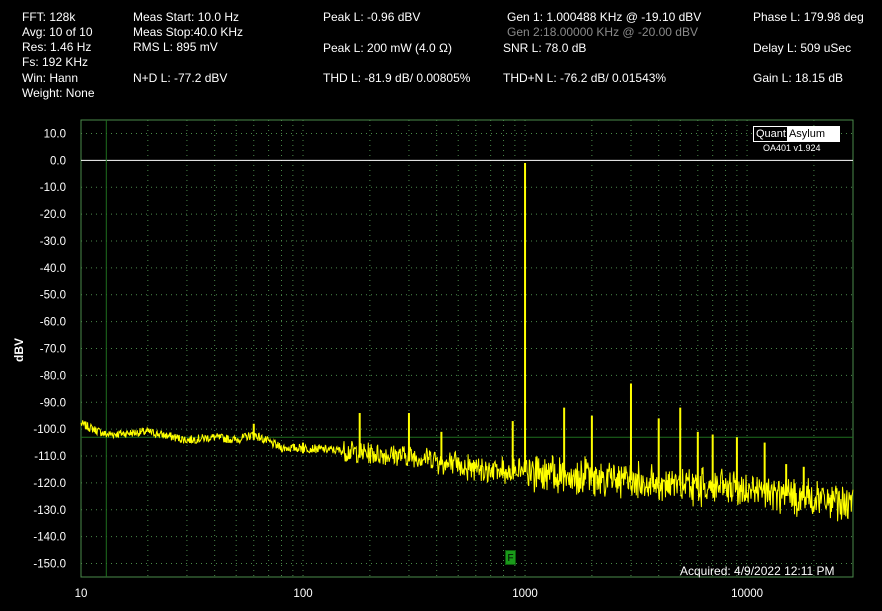 Image resolution: width=882 pixels, height=611 pixels. What do you see at coordinates (50, 457) in the screenshot?
I see `y-tick-label: -110.0` at bounding box center [50, 457].